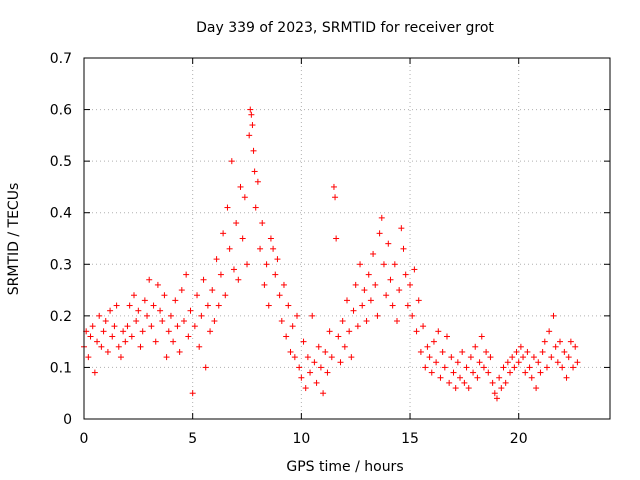 The width and height of the screenshot is (640, 480). Describe the element at coordinates (410, 439) in the screenshot. I see `x-tick-label: 15` at that location.